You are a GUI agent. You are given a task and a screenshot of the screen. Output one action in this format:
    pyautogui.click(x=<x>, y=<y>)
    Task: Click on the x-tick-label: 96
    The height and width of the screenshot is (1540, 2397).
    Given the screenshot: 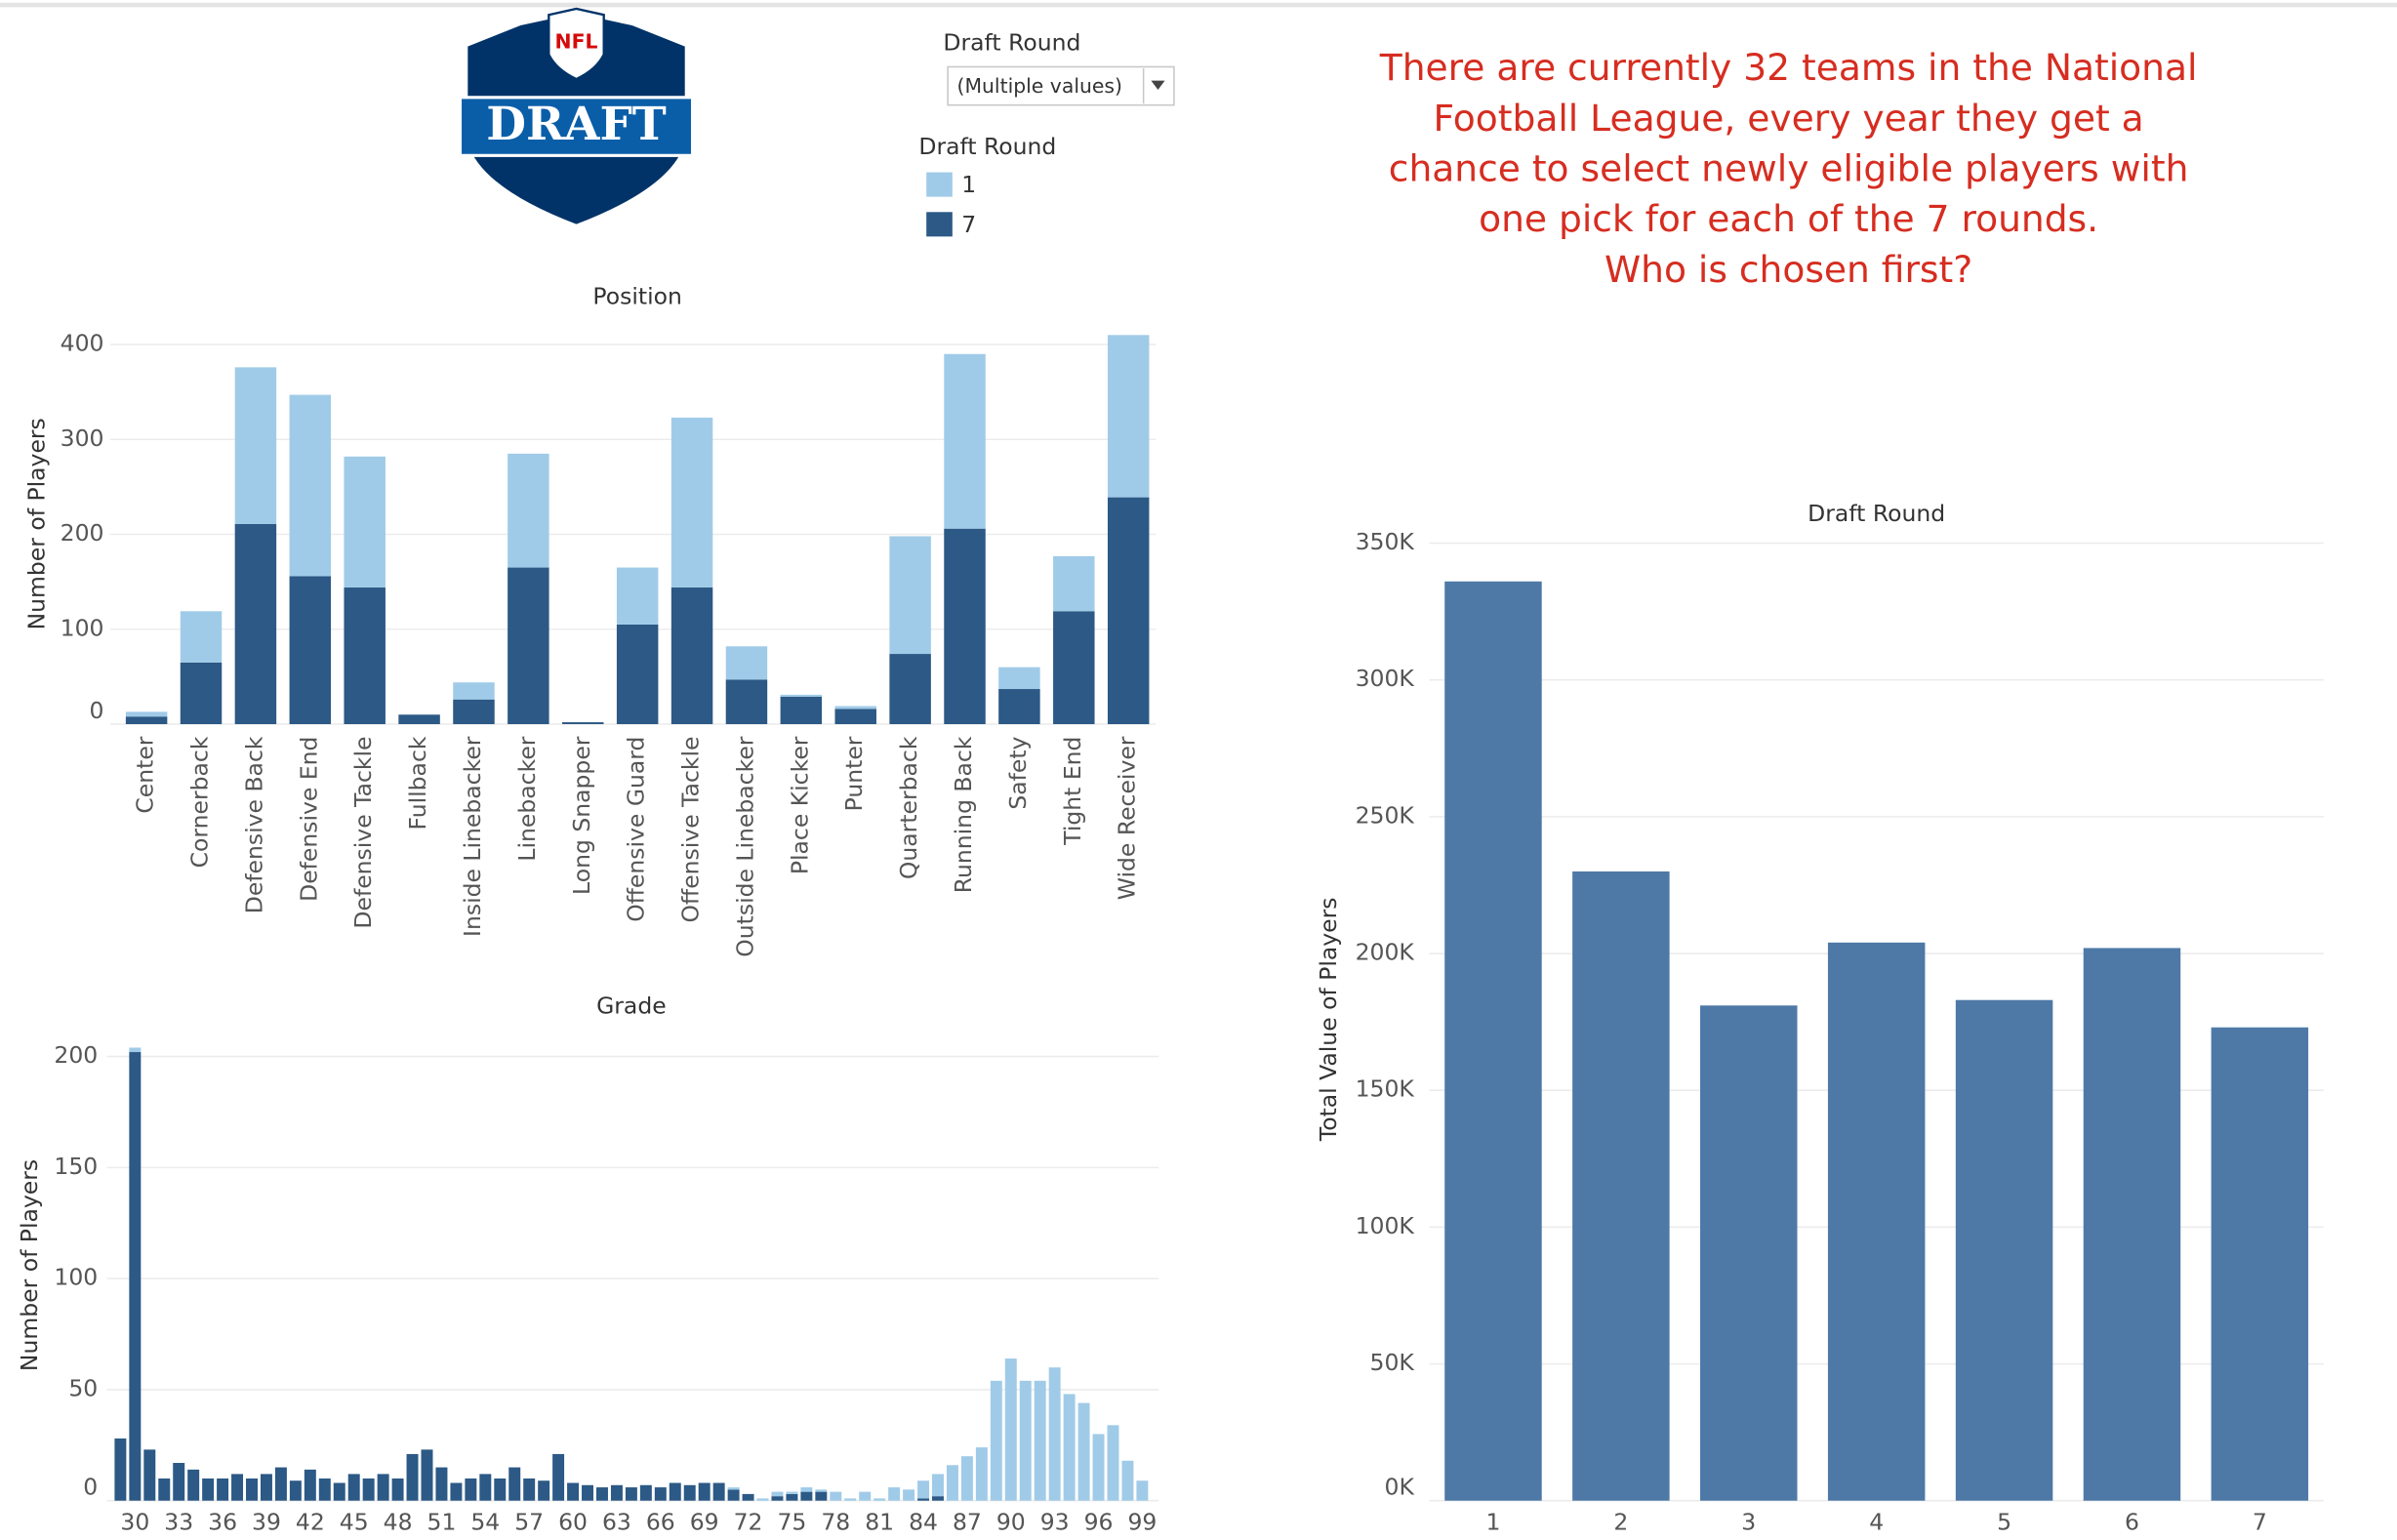 What is the action you would take?
    pyautogui.click(x=1099, y=1522)
    